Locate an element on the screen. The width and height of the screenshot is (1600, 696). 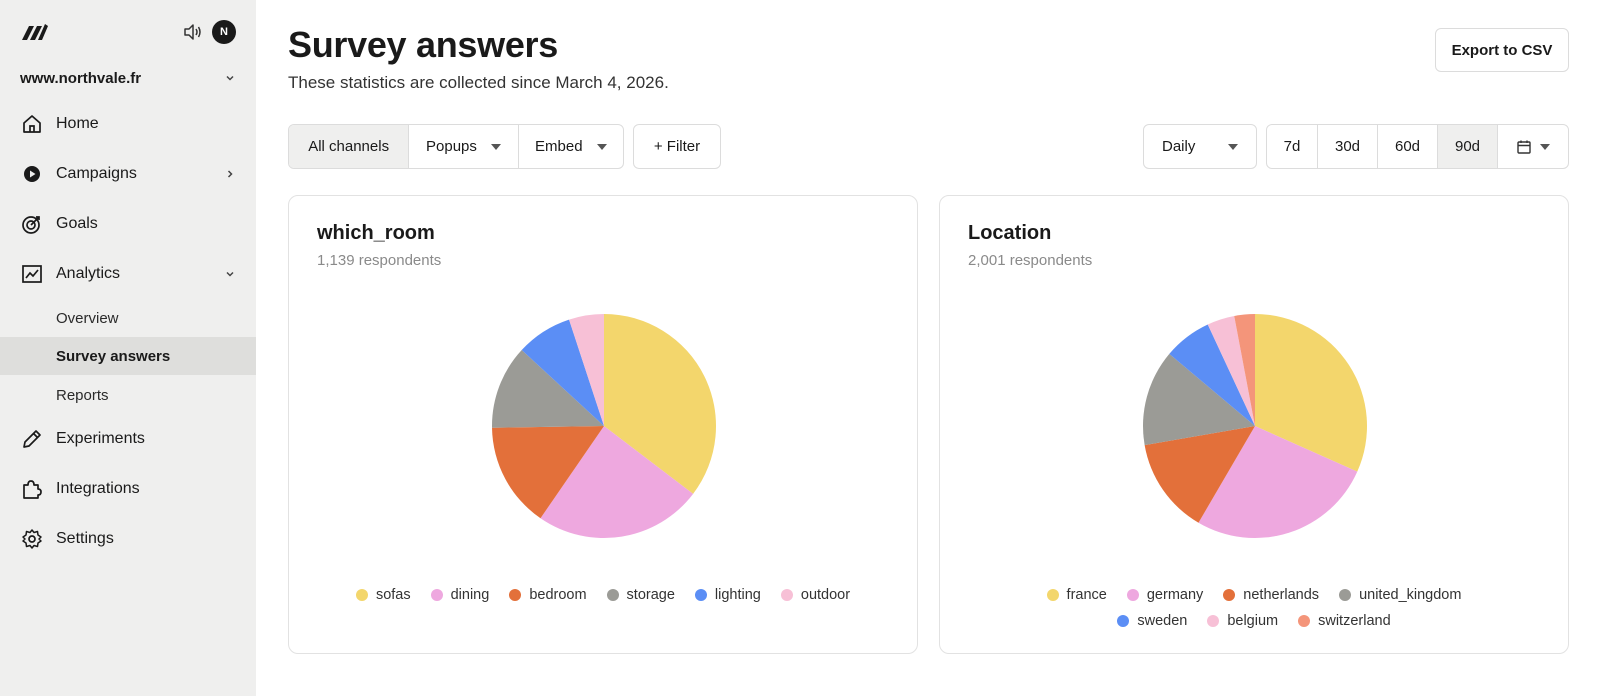
legend-label: sofas is located at coordinates (393, 595).